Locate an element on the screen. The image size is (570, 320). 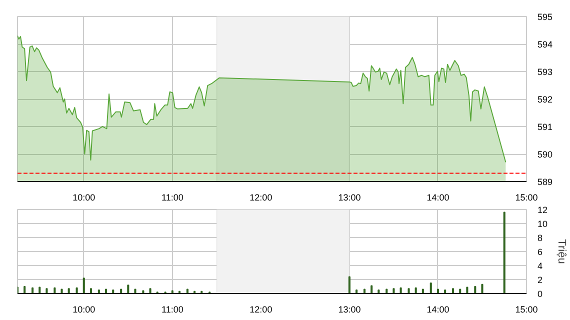
y-tick-label: 592 is located at coordinates (545, 99).